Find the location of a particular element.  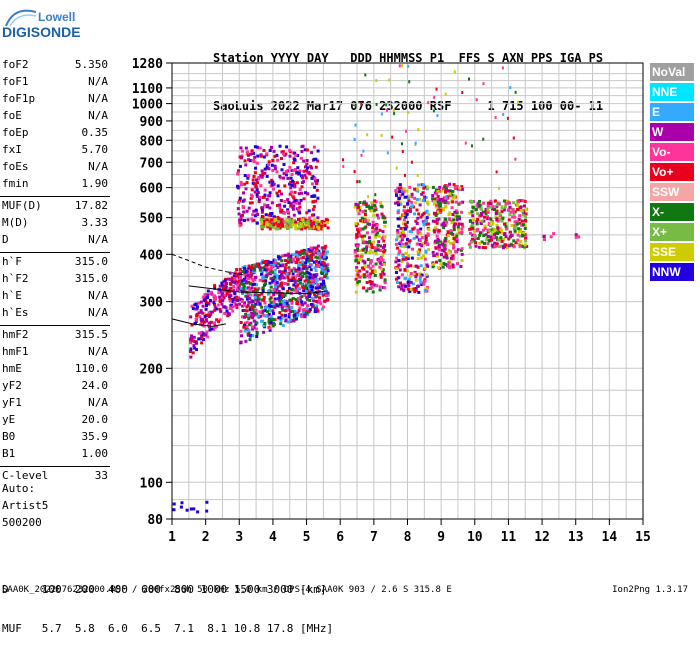

param-row-mufd: MUF(D) 17.82 is located at coordinates (55, 207).